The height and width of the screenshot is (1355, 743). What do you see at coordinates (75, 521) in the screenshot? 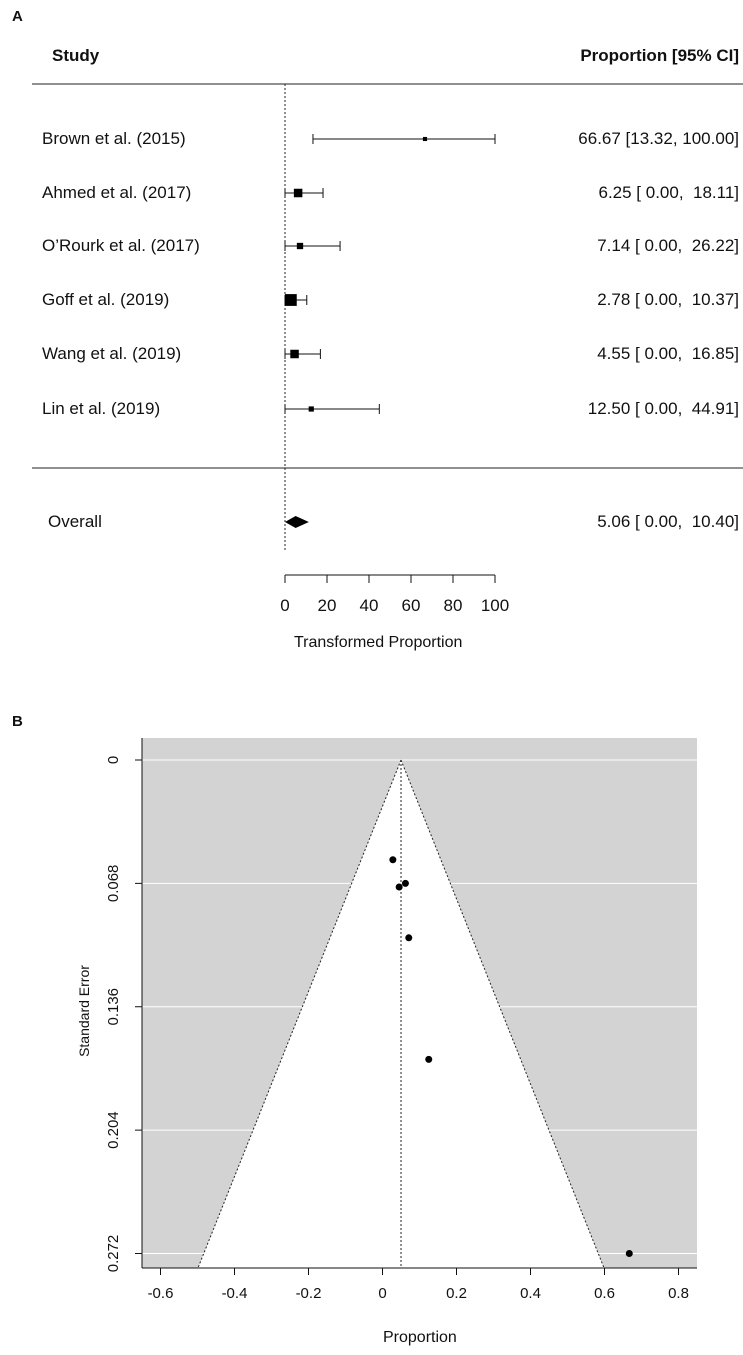
I see `overall-label: Overall` at bounding box center [75, 521].